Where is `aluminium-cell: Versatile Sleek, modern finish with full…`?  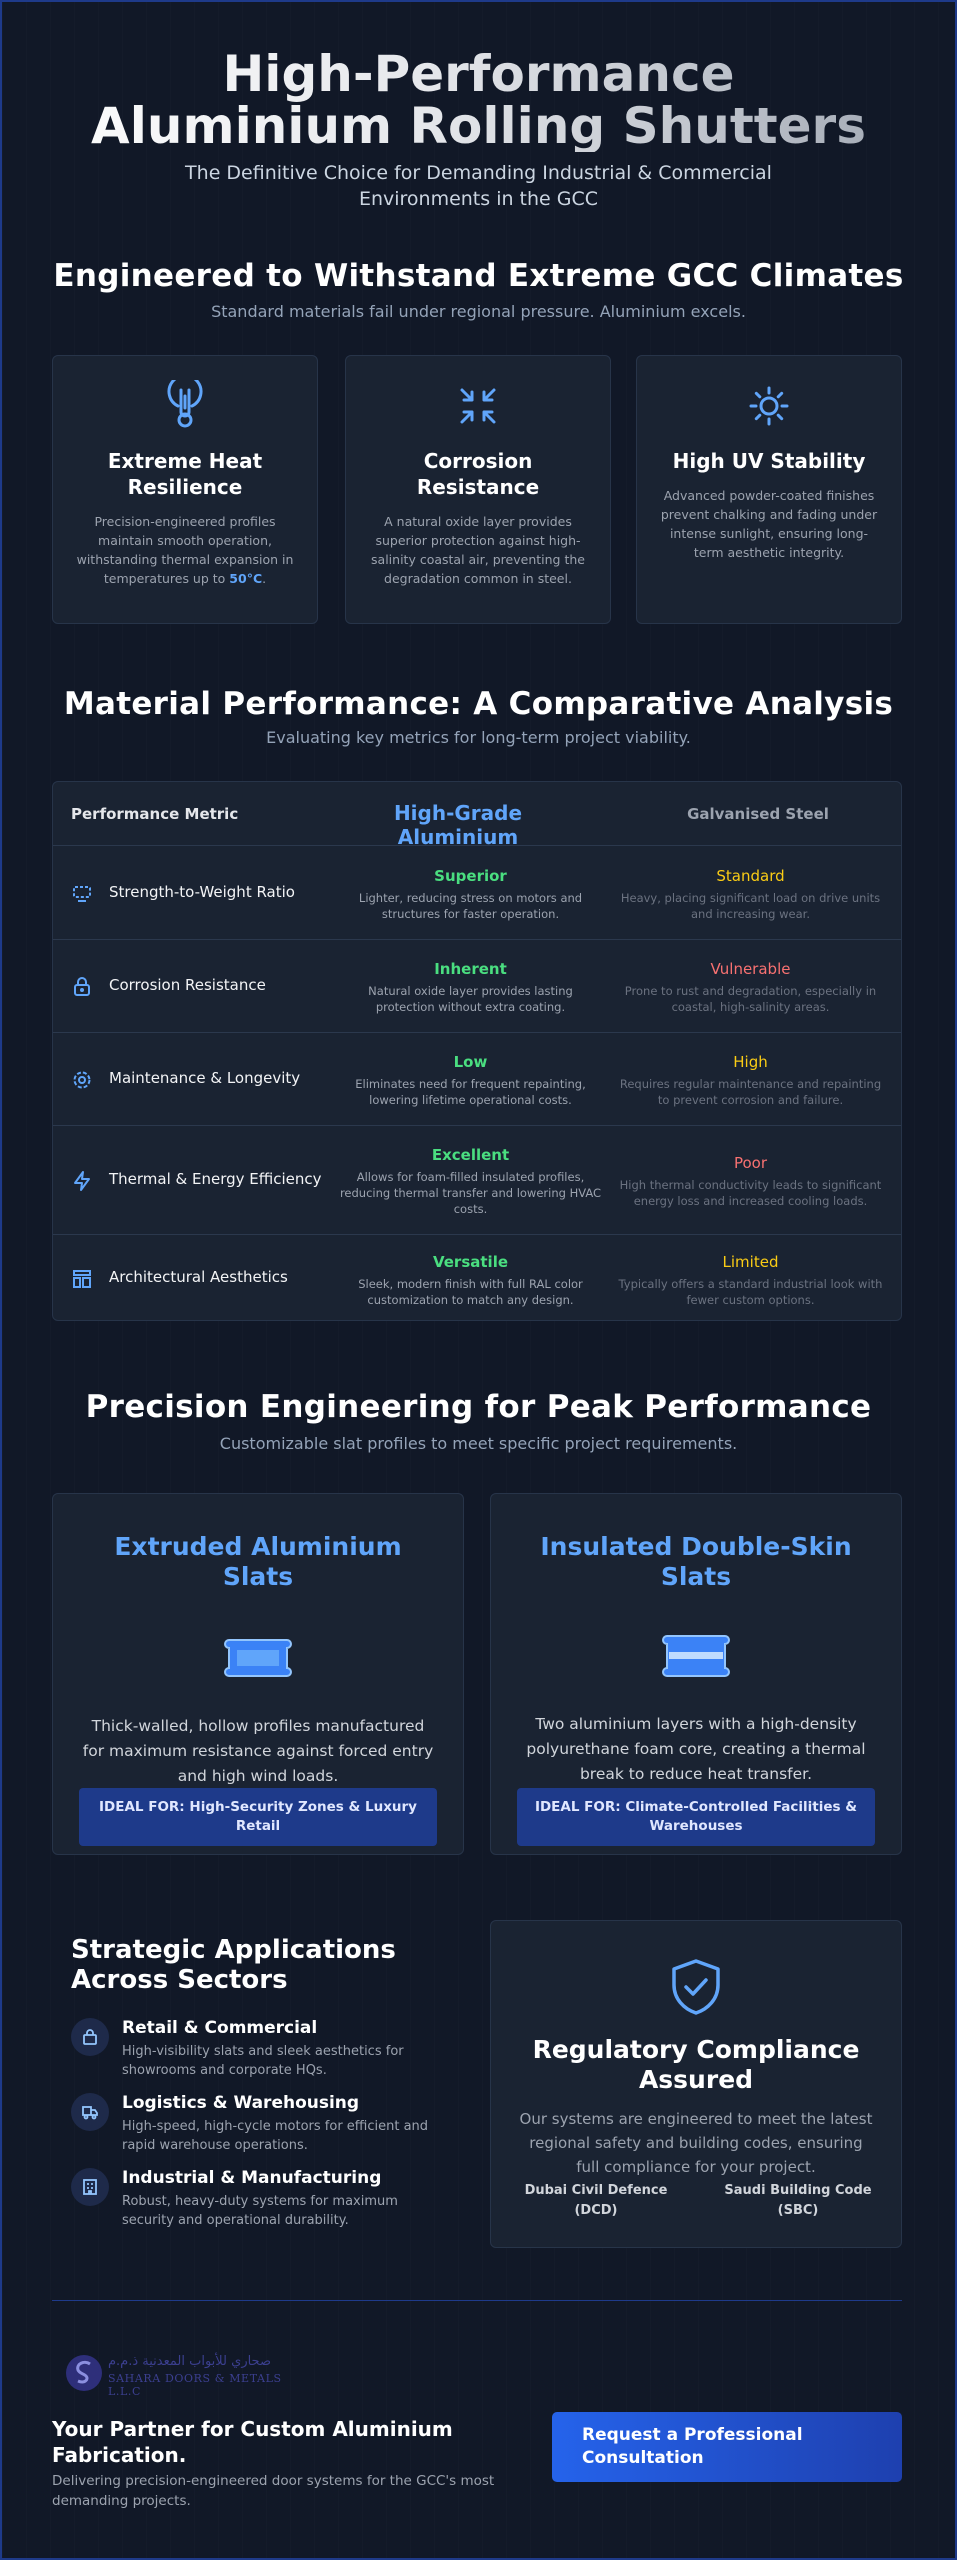
aluminium-cell: Versatile Sleek, modern finish with full… is located at coordinates (470, 1280).